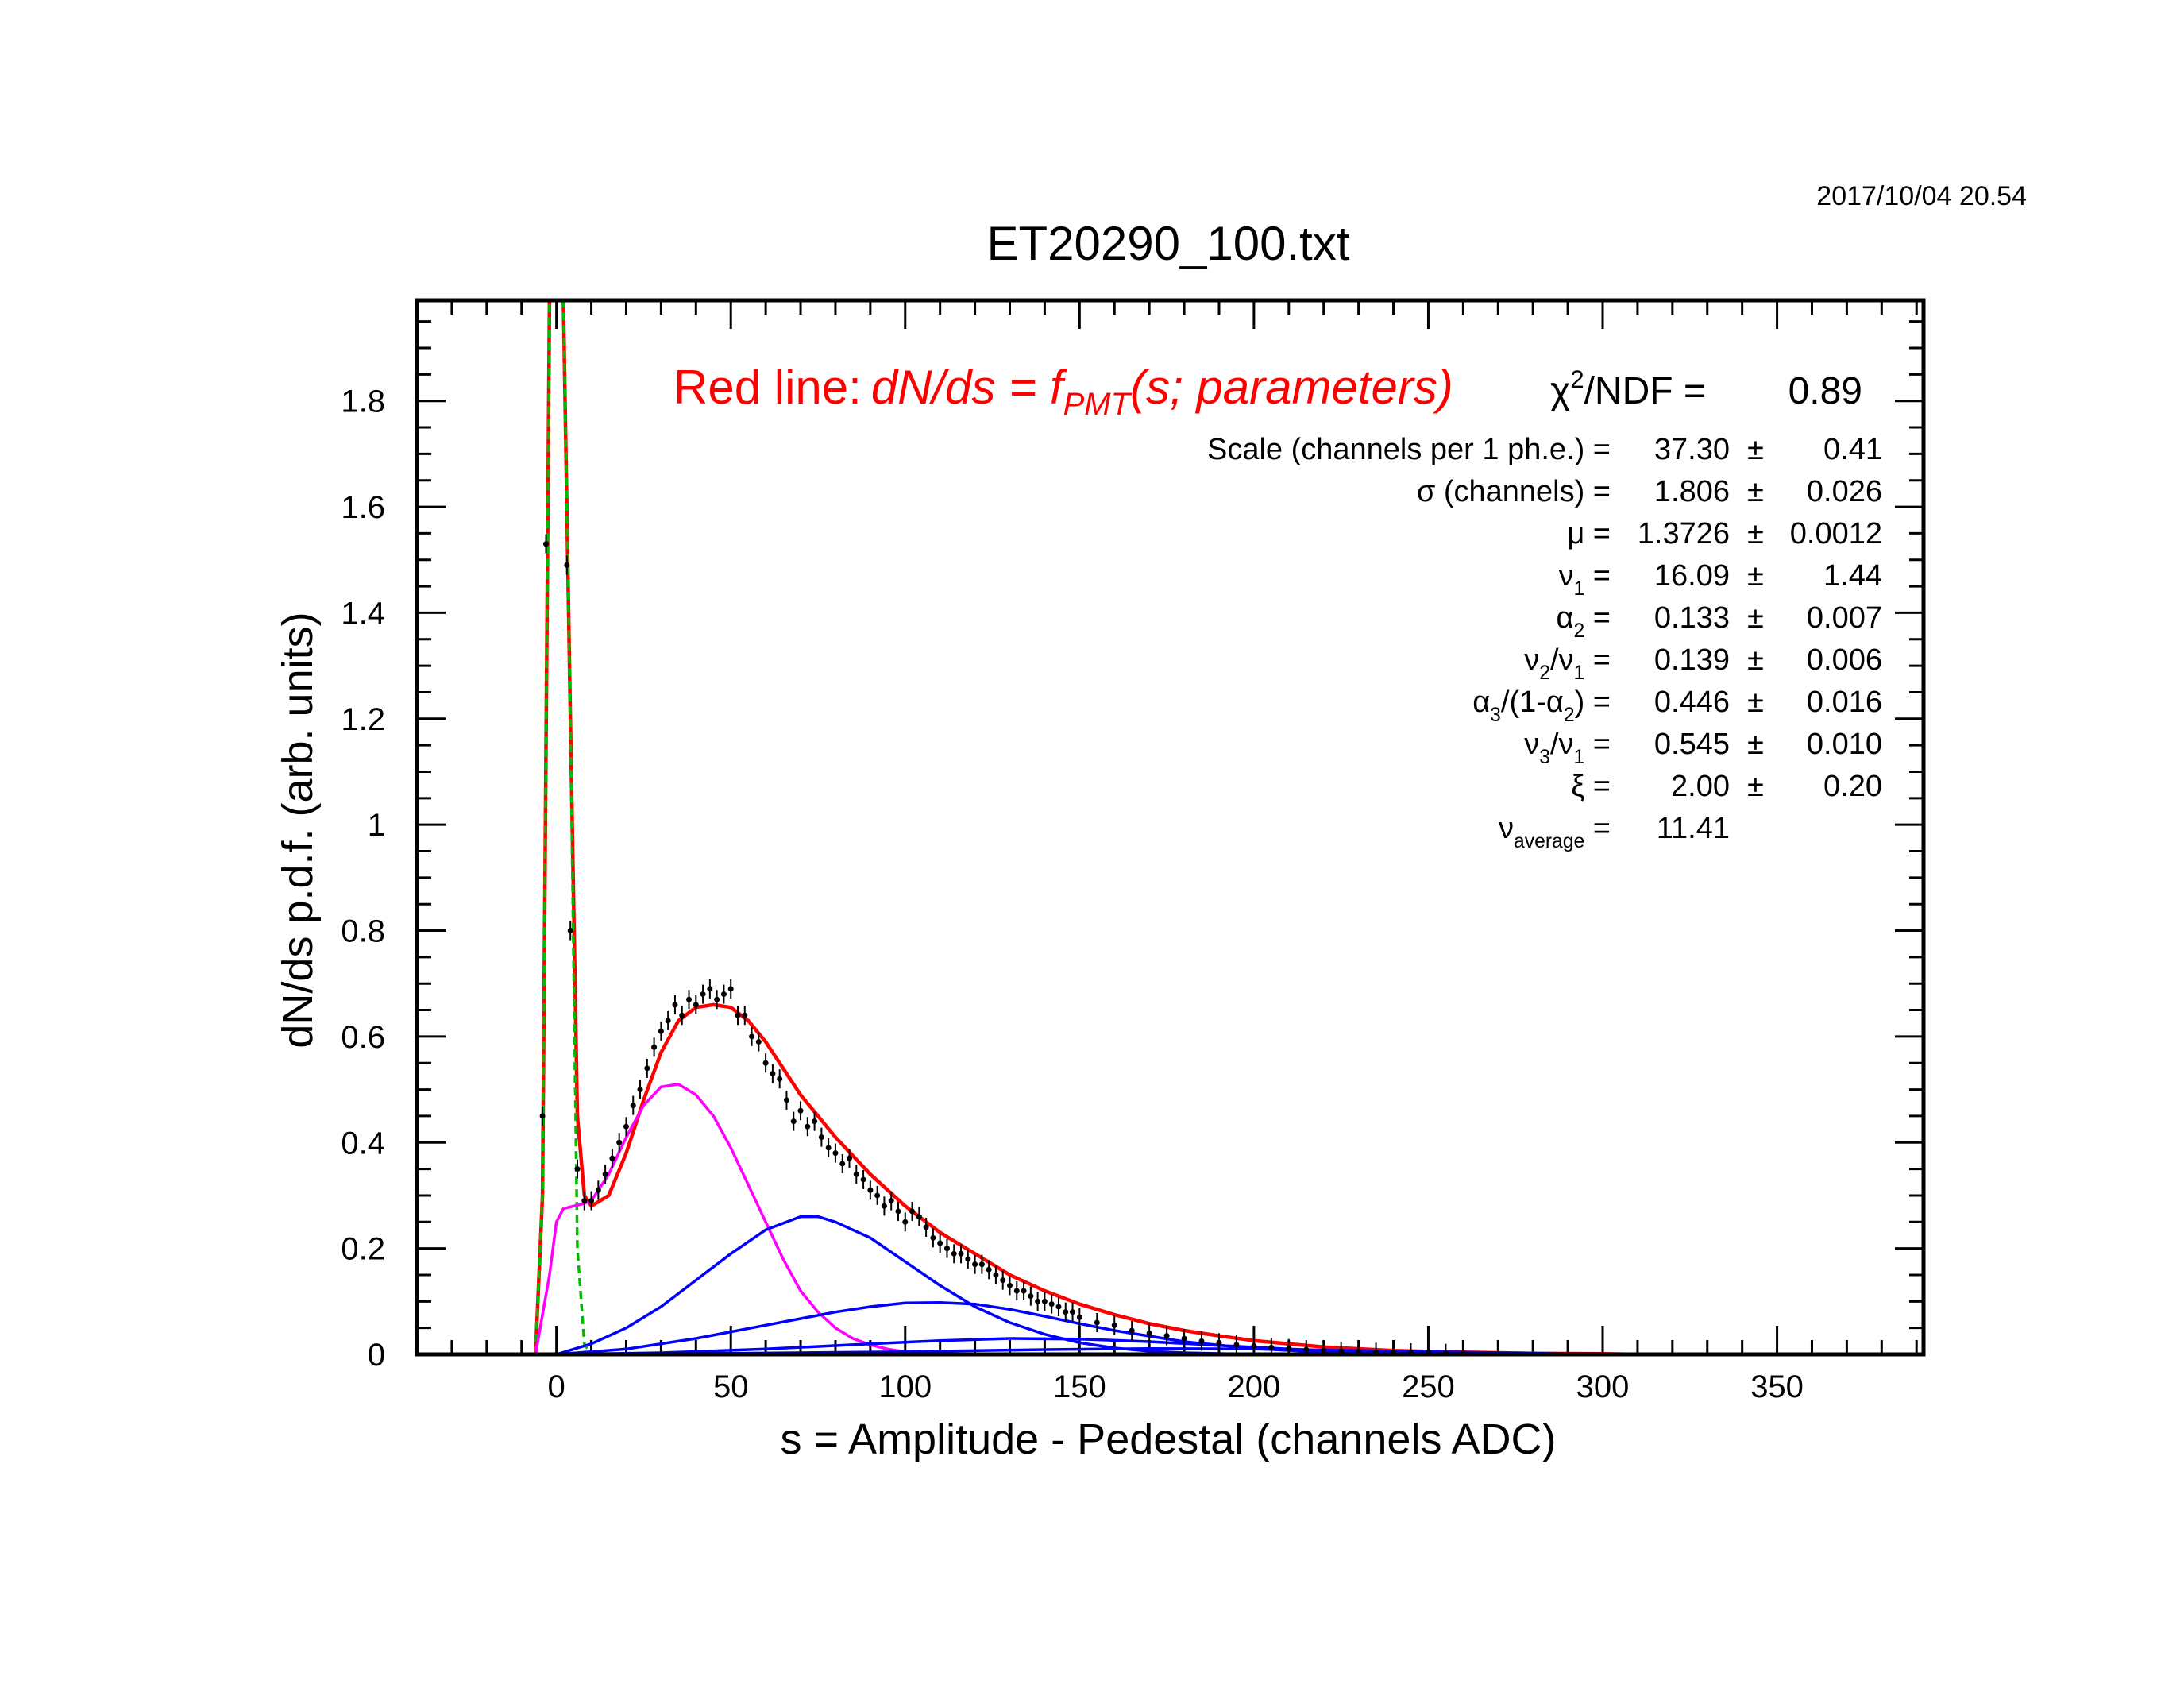 Image resolution: width=2184 pixels, height=1688 pixels. What do you see at coordinates (1409, 449) in the screenshot?
I see `fit-stat-label: Scale (channels per 1 ph.e.) =` at bounding box center [1409, 449].